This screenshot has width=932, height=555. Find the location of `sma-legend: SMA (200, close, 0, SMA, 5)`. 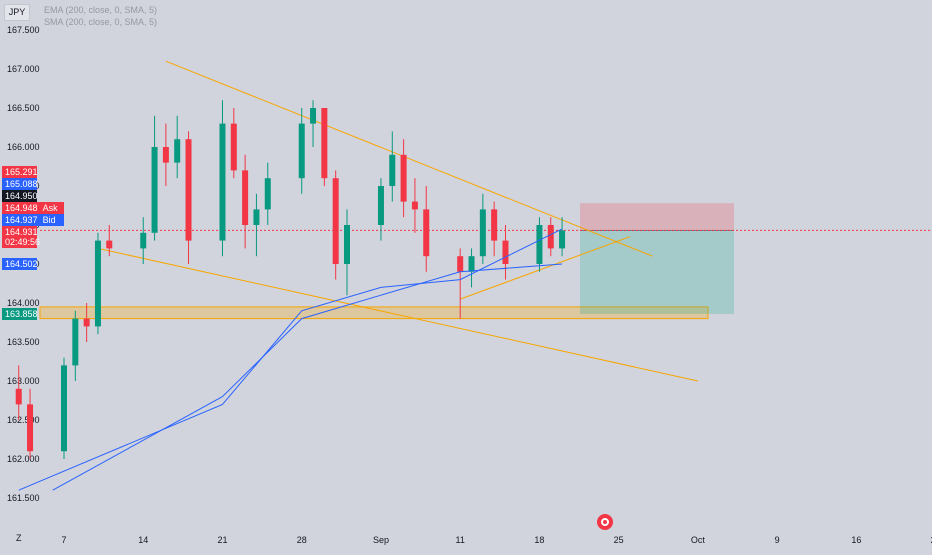

sma-legend: SMA (200, close, 0, SMA, 5) is located at coordinates (101, 22).